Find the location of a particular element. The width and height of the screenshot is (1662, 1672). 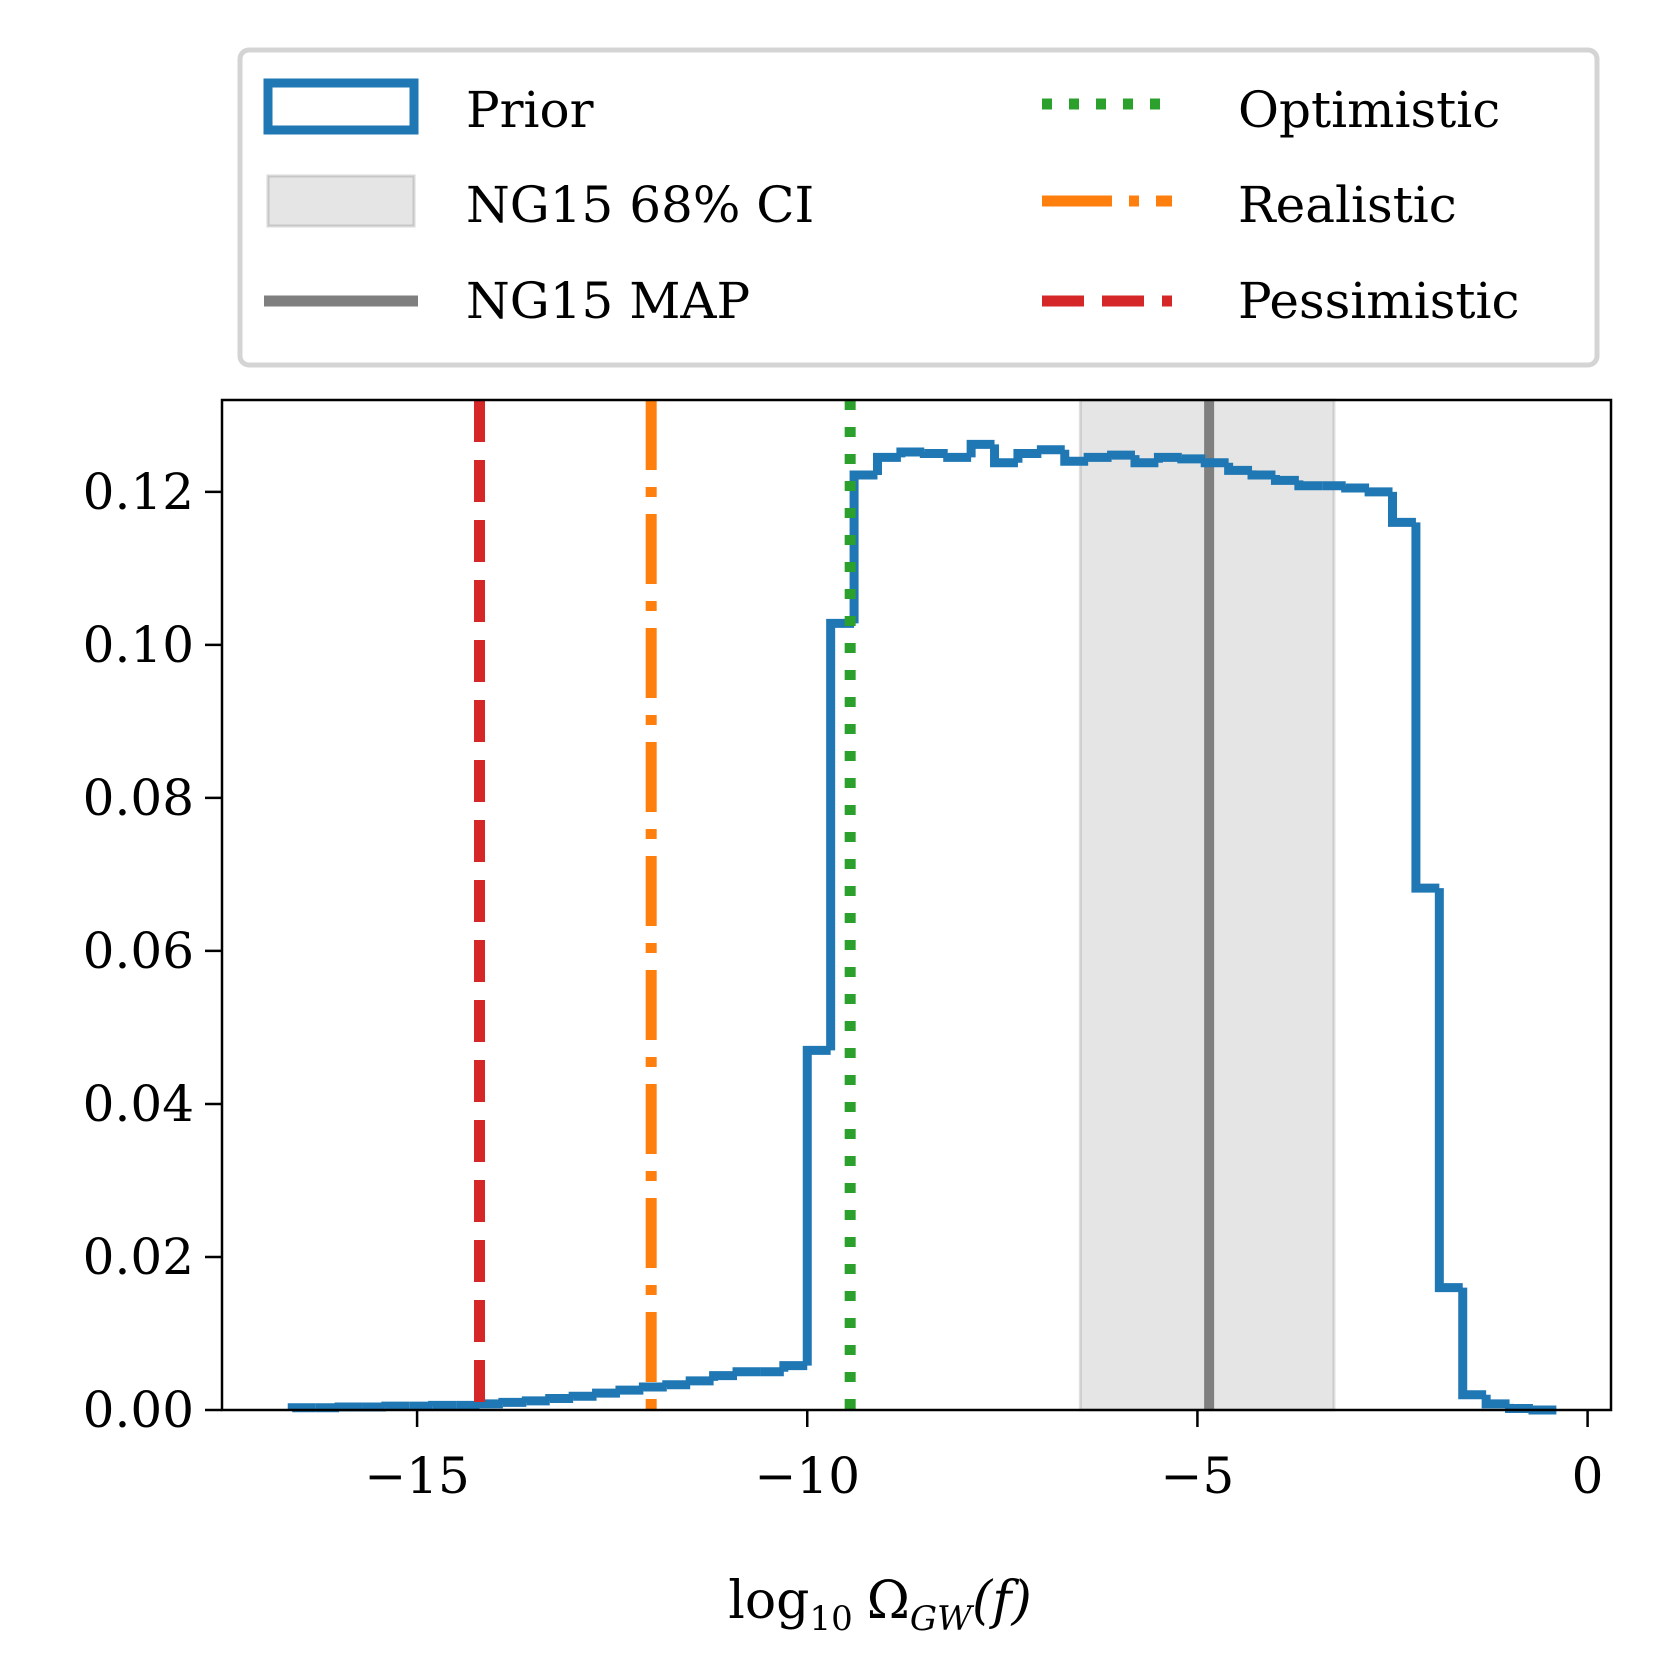

y-tick-label: 0.10 is located at coordinates (138, 645).